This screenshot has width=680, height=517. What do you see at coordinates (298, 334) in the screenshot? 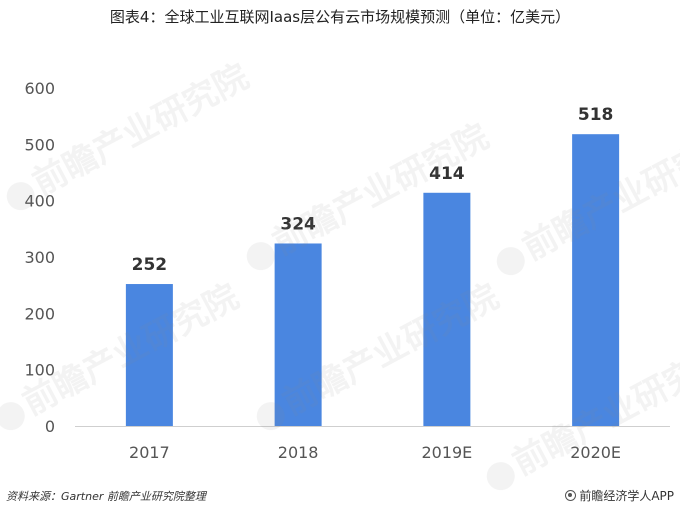
I see `bar-2018` at bounding box center [298, 334].